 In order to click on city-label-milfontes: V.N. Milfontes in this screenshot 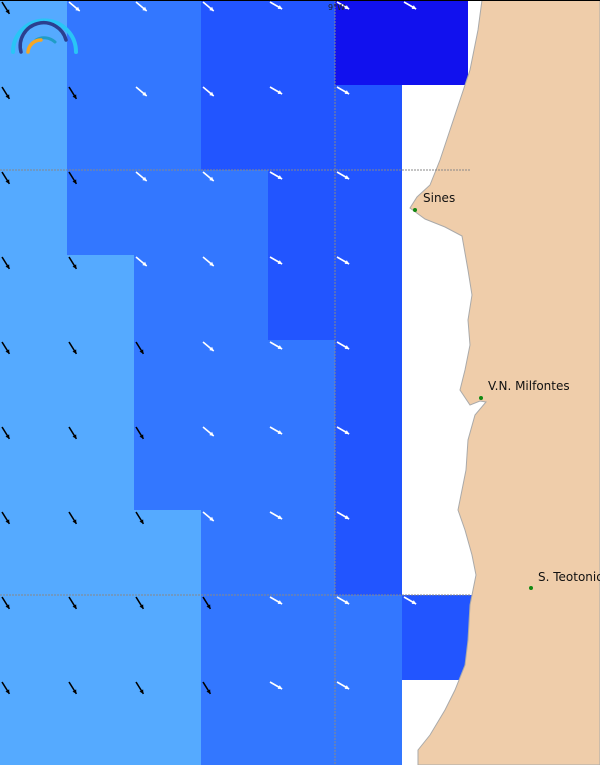, I will do `click(529, 386)`.